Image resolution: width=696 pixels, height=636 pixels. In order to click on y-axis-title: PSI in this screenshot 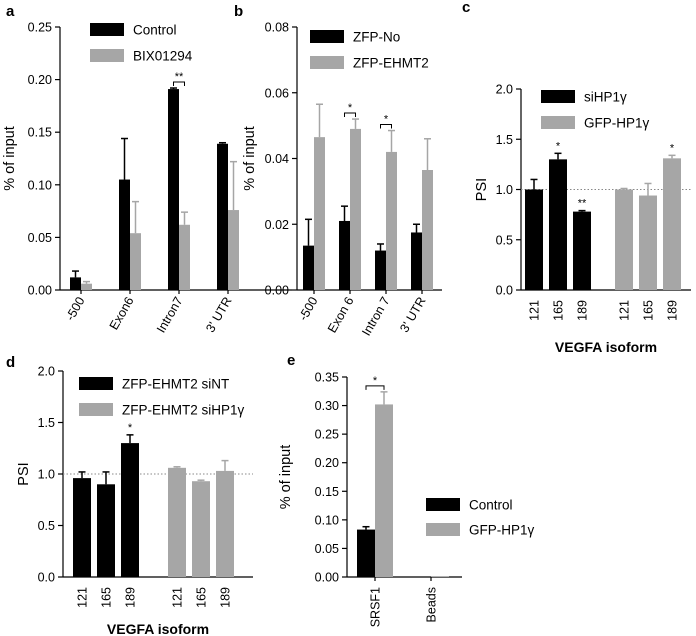, I will do `click(24, 473)`.